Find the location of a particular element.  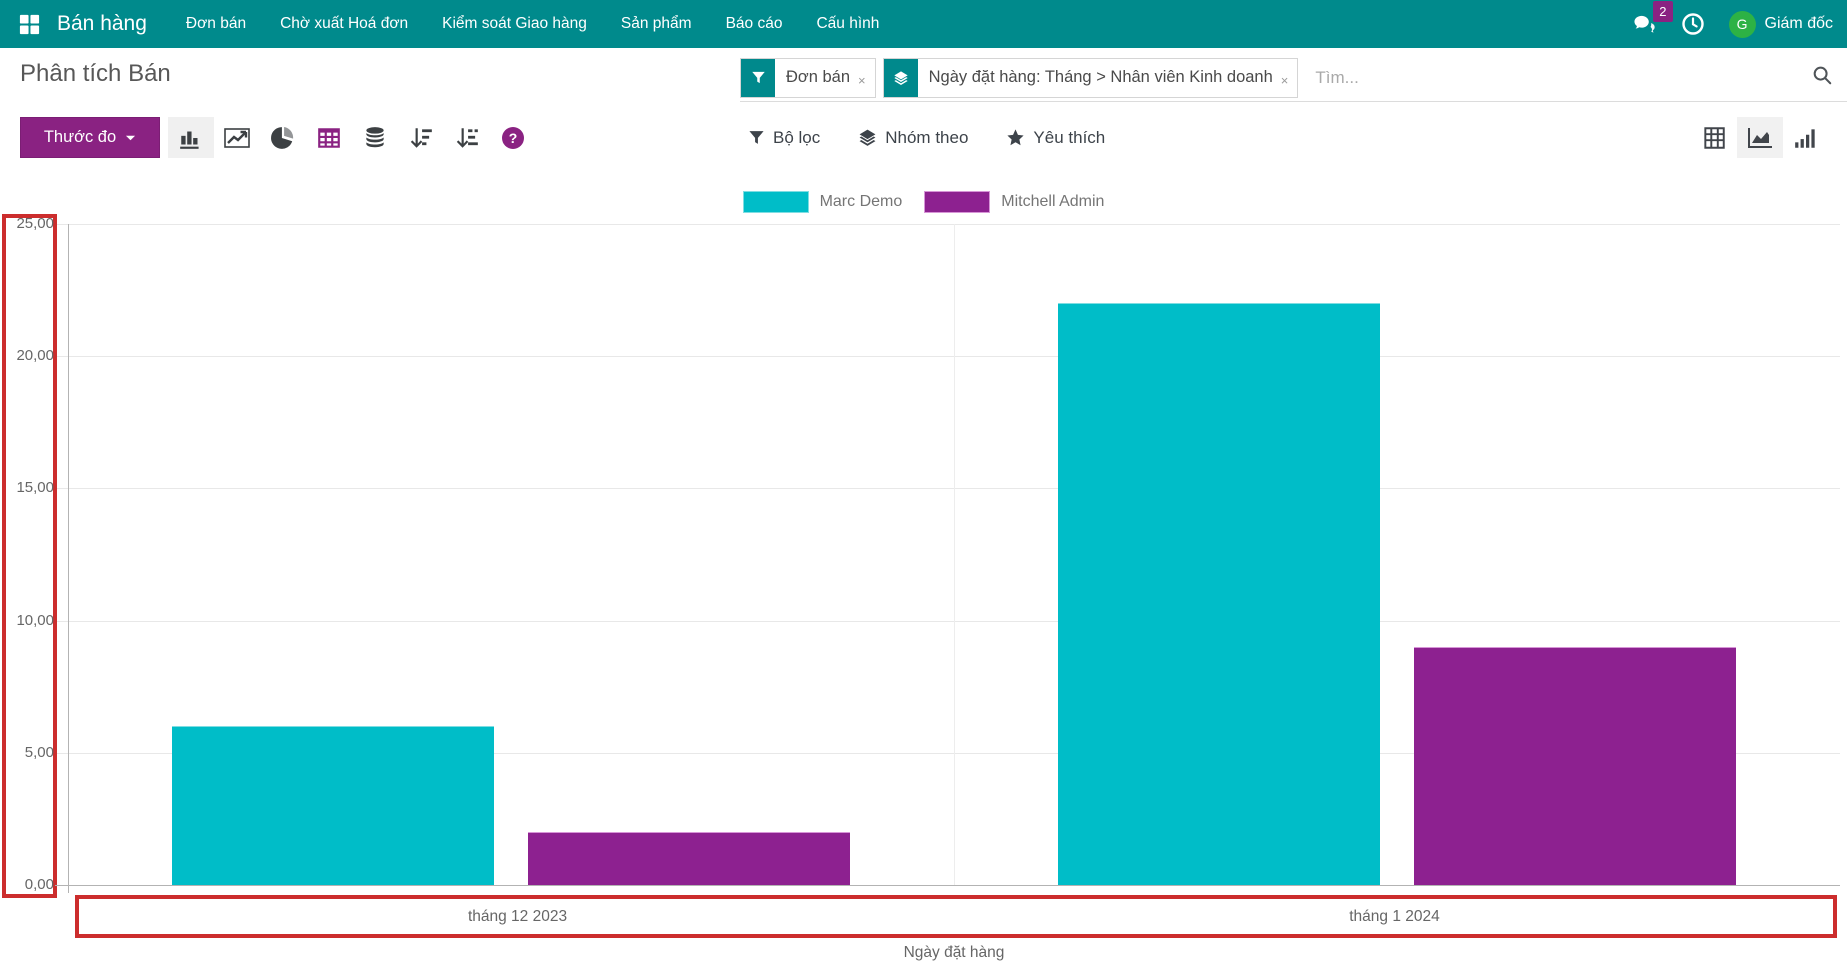

favorites-button: Yêu thích is located at coordinates (1055, 138).